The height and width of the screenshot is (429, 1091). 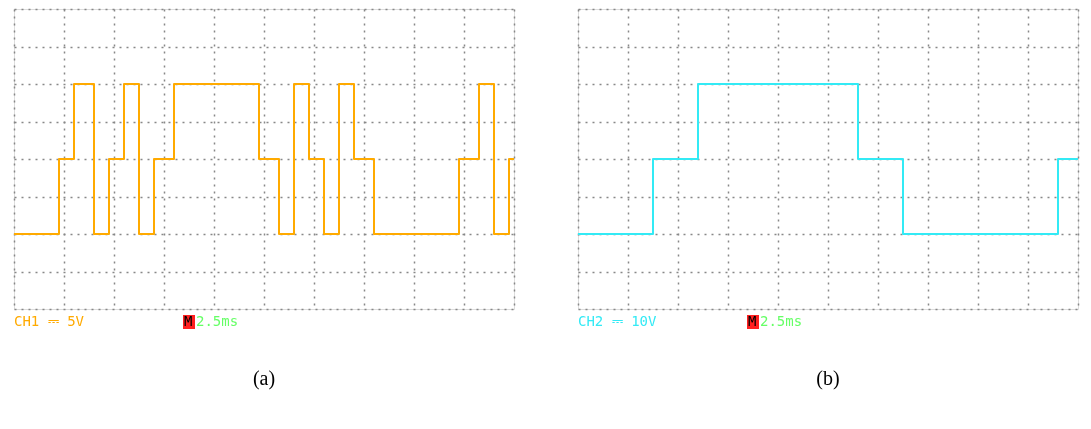 I want to click on text: CH2 ⎓ 10V, so click(x=617, y=321).